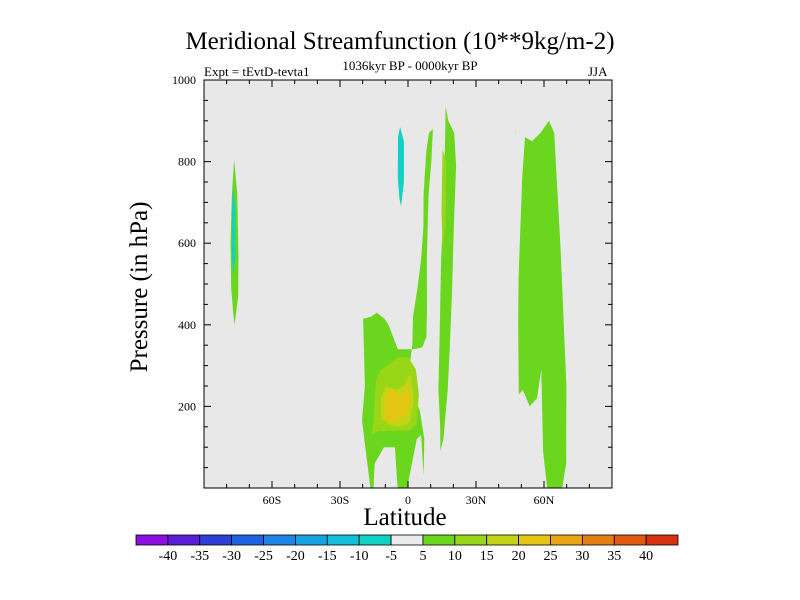  Describe the element at coordinates (391, 556) in the screenshot. I see `colorbar-label: -5` at that location.